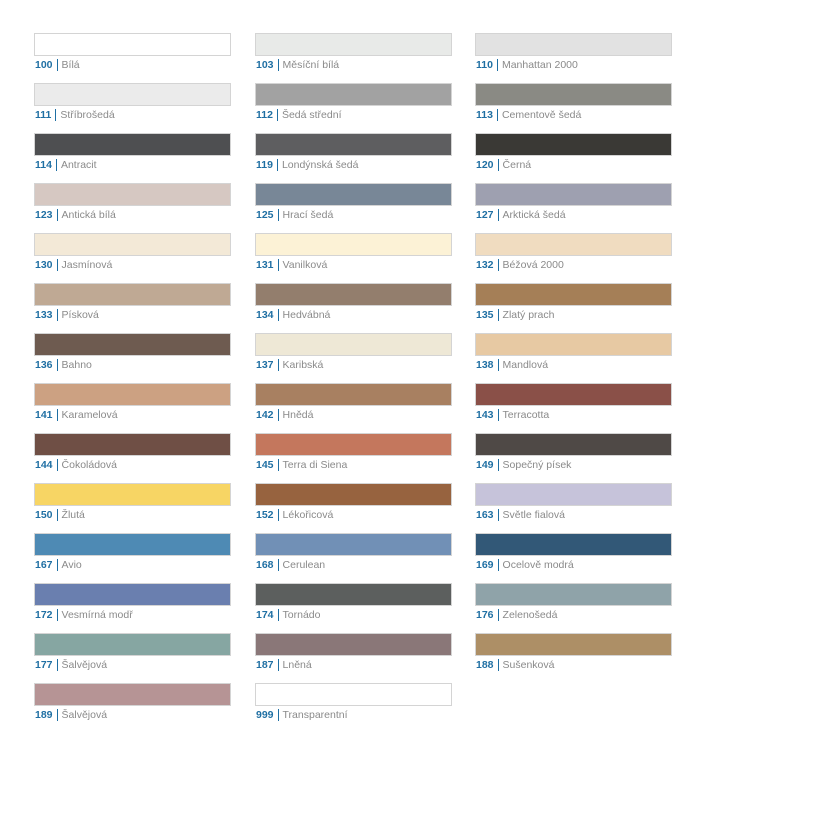 This screenshot has width=815, height=815. Describe the element at coordinates (80, 315) in the screenshot. I see `swatch-name: Písková` at that location.